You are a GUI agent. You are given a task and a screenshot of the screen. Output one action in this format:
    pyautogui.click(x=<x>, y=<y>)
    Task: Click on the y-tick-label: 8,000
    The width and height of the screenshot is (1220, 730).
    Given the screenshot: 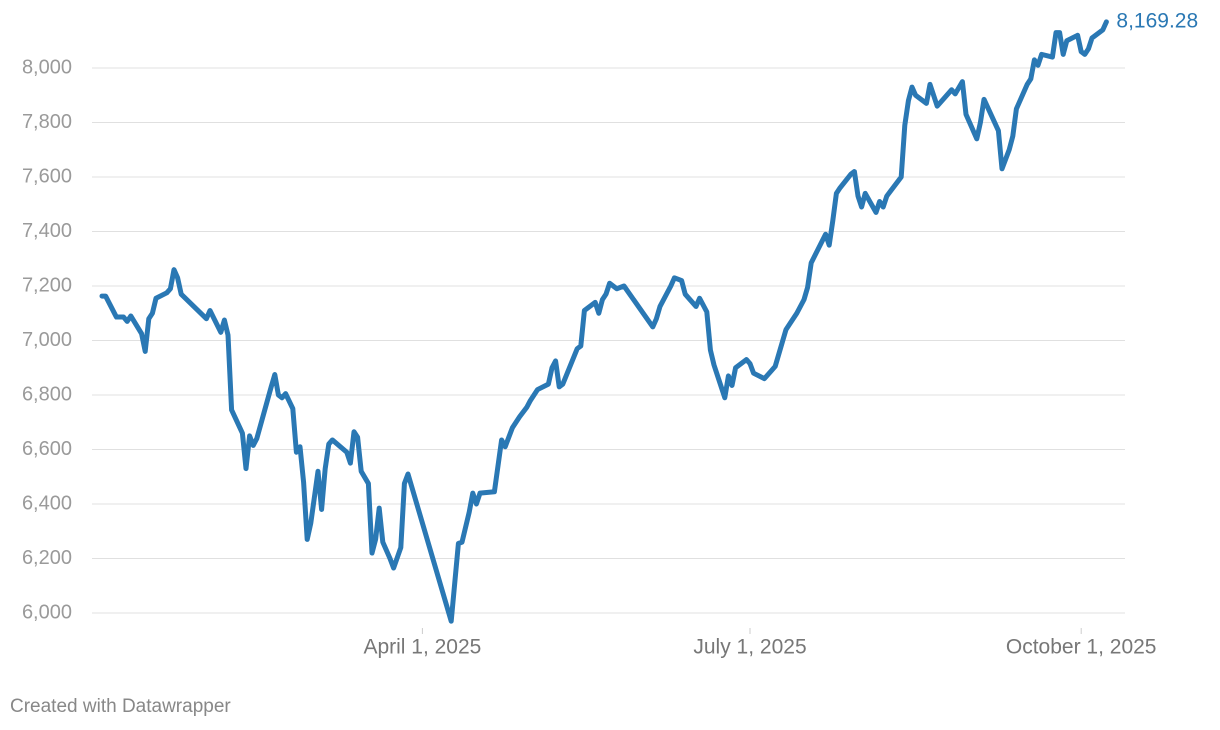 What is the action you would take?
    pyautogui.click(x=47, y=67)
    